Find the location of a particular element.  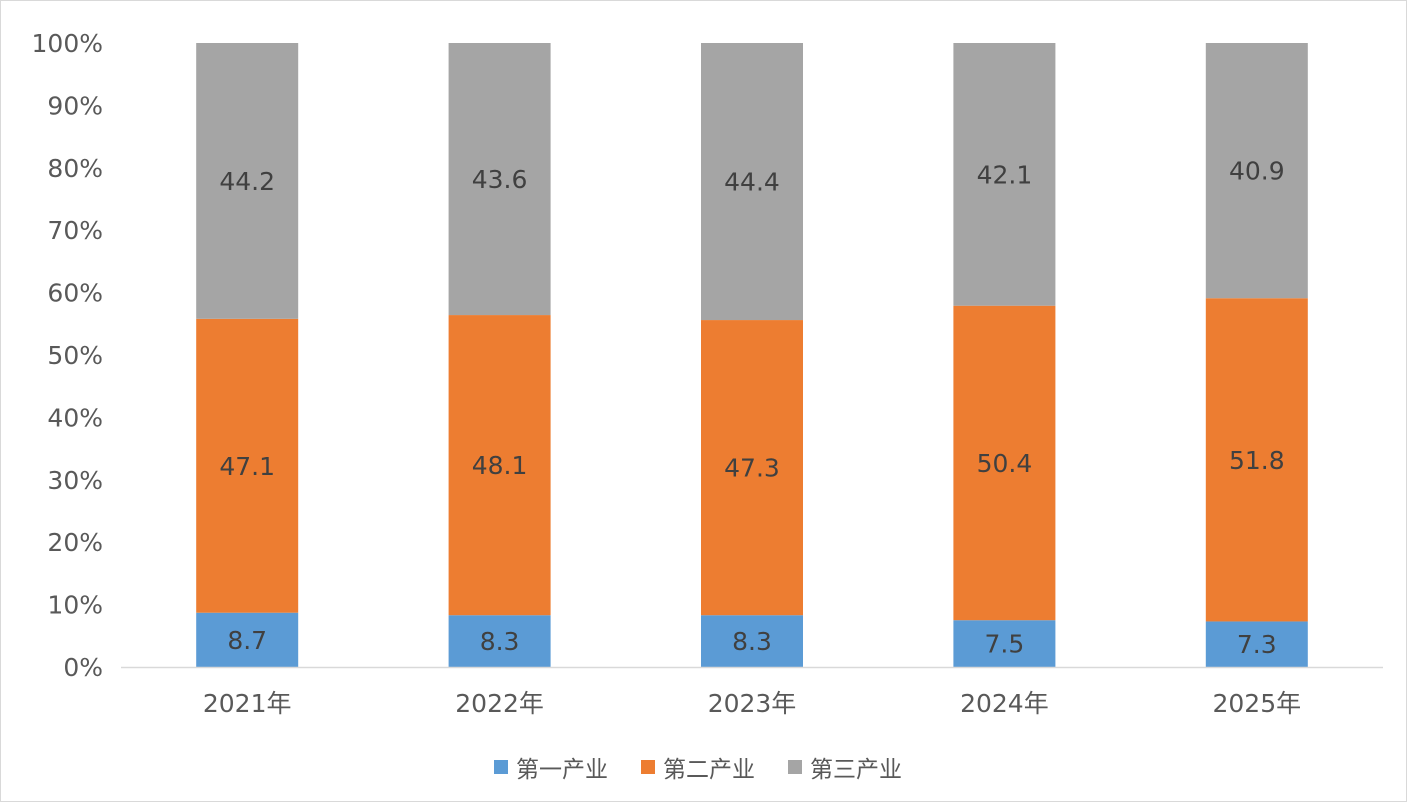

legend: 第一产业 第二产业 第三产业 is located at coordinates (698, 770).